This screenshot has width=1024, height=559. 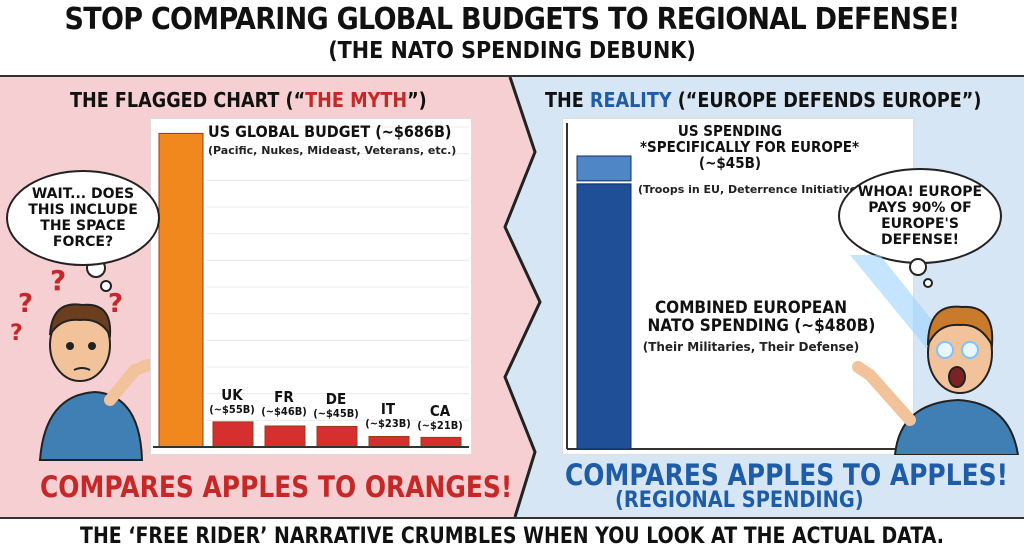 I want to click on ca-label: CA (~$21B), so click(x=440, y=417).